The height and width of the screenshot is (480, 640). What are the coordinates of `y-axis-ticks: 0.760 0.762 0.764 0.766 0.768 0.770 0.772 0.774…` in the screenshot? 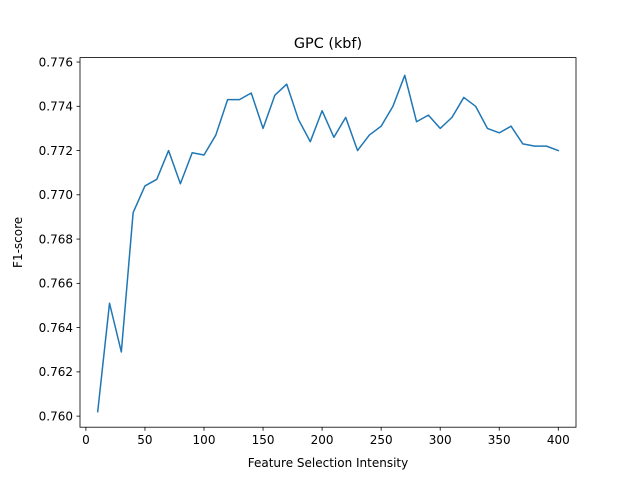 It's located at (59, 239).